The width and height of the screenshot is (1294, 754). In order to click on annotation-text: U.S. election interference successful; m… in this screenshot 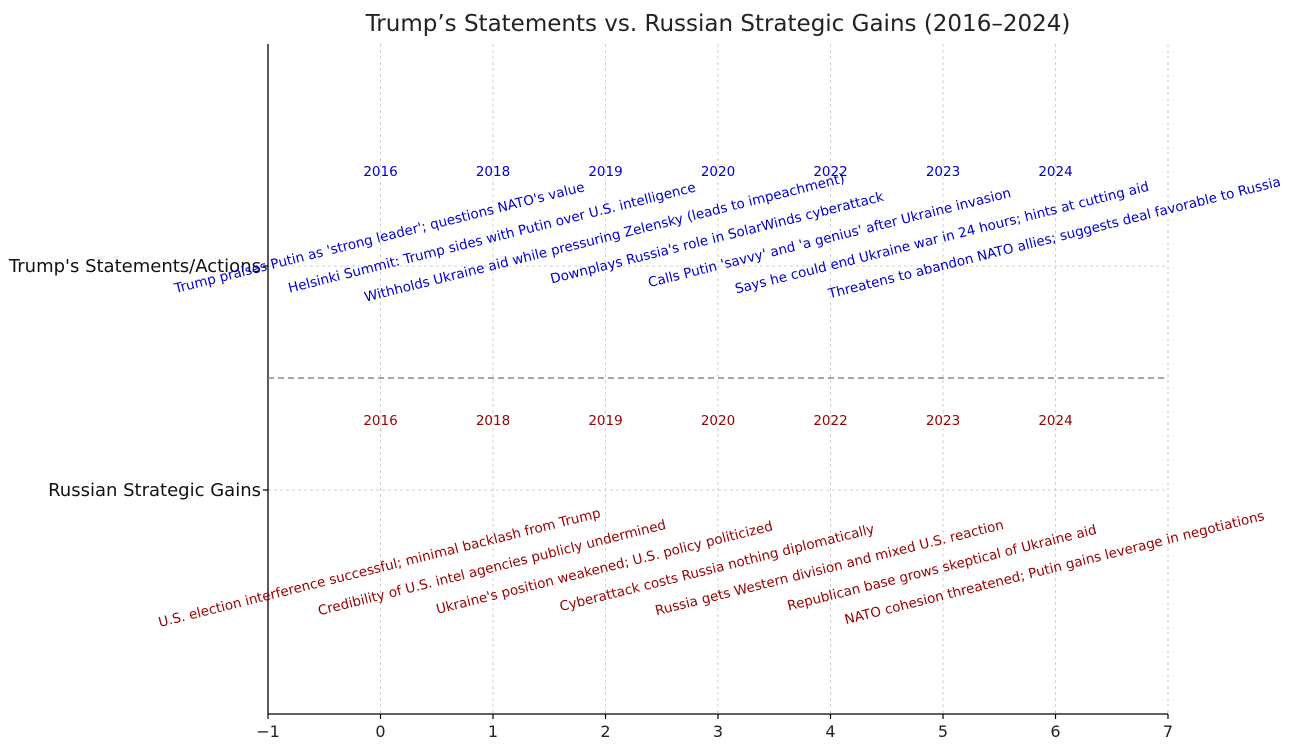, I will do `click(379, 568)`.